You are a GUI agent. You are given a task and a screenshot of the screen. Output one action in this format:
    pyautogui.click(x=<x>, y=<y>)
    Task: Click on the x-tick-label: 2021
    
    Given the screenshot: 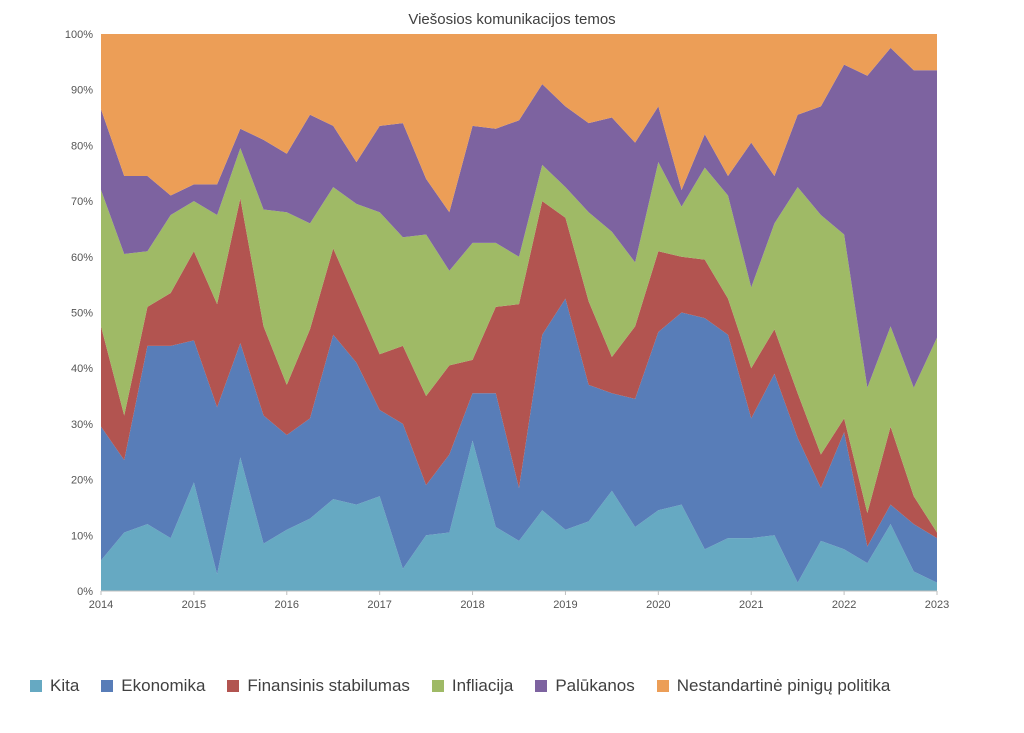 What is the action you would take?
    pyautogui.click(x=751, y=605)
    